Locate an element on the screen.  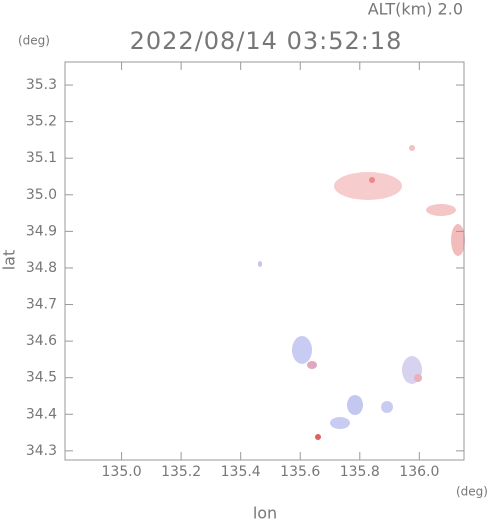
y-tick-label: 34.6 is located at coordinates (41, 341).